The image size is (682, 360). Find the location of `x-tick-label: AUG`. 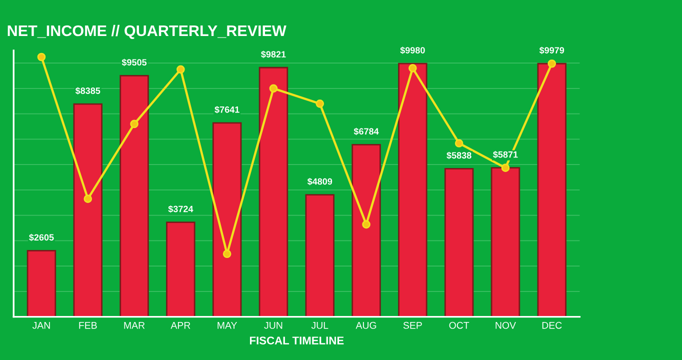

x-tick-label: AUG is located at coordinates (366, 325).